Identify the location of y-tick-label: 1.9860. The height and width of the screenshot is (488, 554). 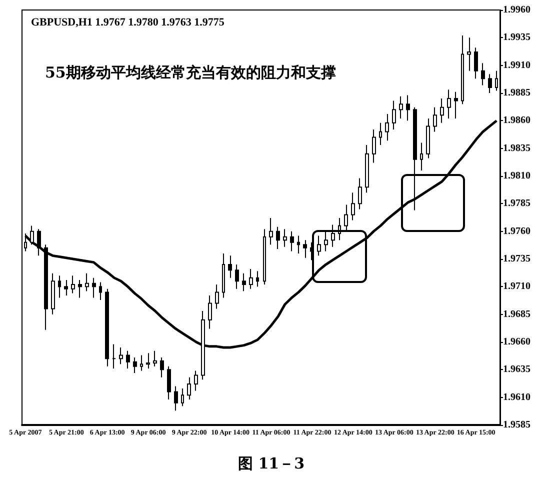
(516, 120).